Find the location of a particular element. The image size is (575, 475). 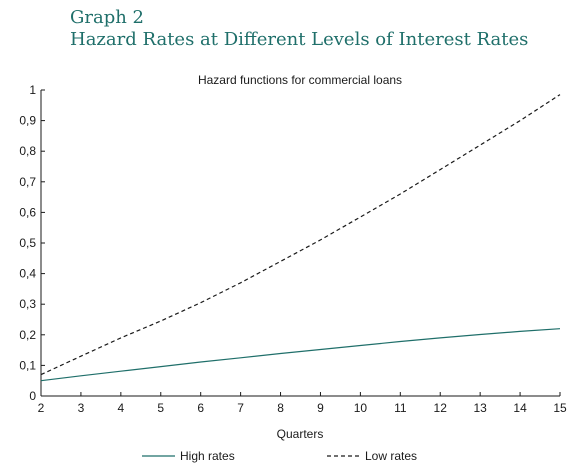

legend-label-low-rates: Low rates is located at coordinates (391, 456).